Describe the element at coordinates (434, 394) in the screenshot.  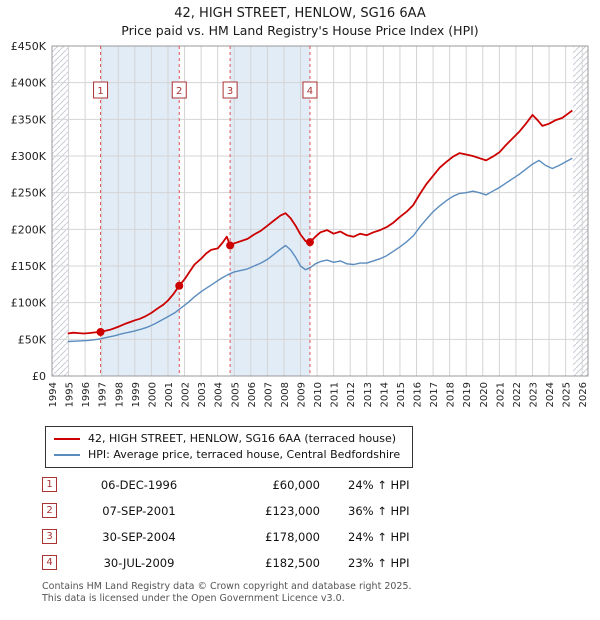
I see `svg-text: 2017` at that location.